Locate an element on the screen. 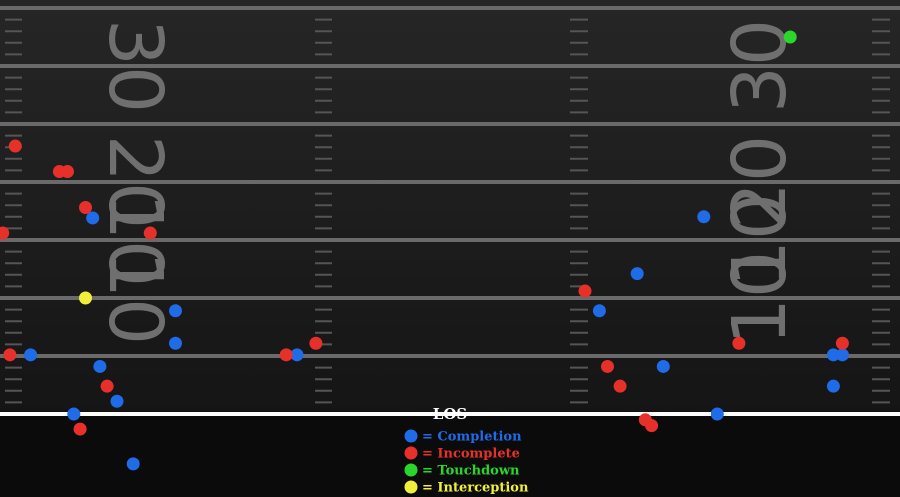 This screenshot has height=497, width=900. legend-label: = Completion is located at coordinates (472, 437).